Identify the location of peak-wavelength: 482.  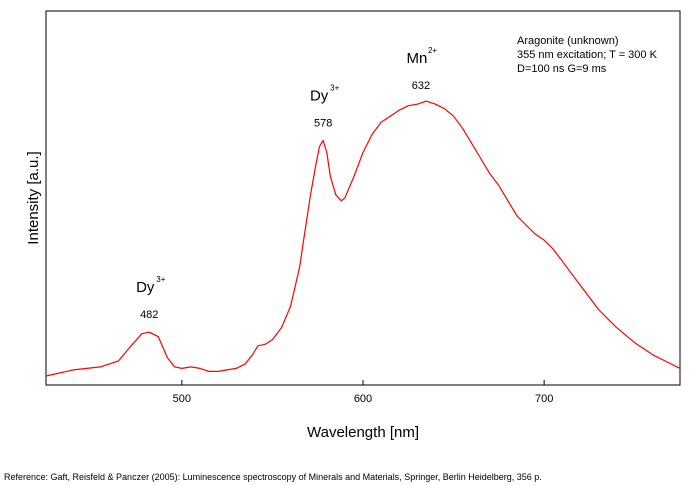
(149, 315).